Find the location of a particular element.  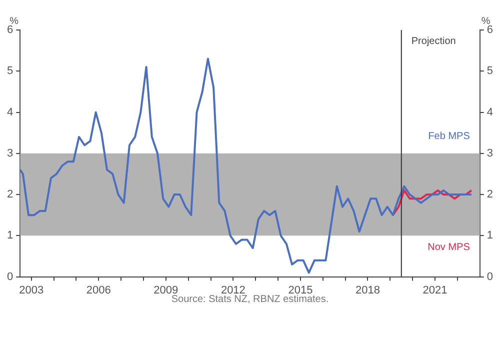

y-tick-label: 4 is located at coordinates (10, 112).